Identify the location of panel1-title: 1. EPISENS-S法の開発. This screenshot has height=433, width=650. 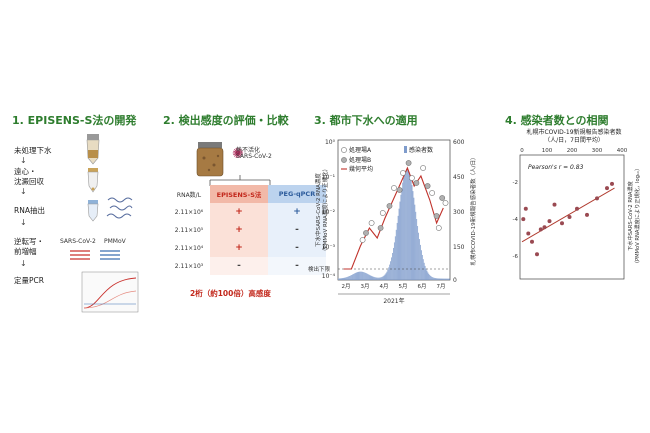
(74, 120).